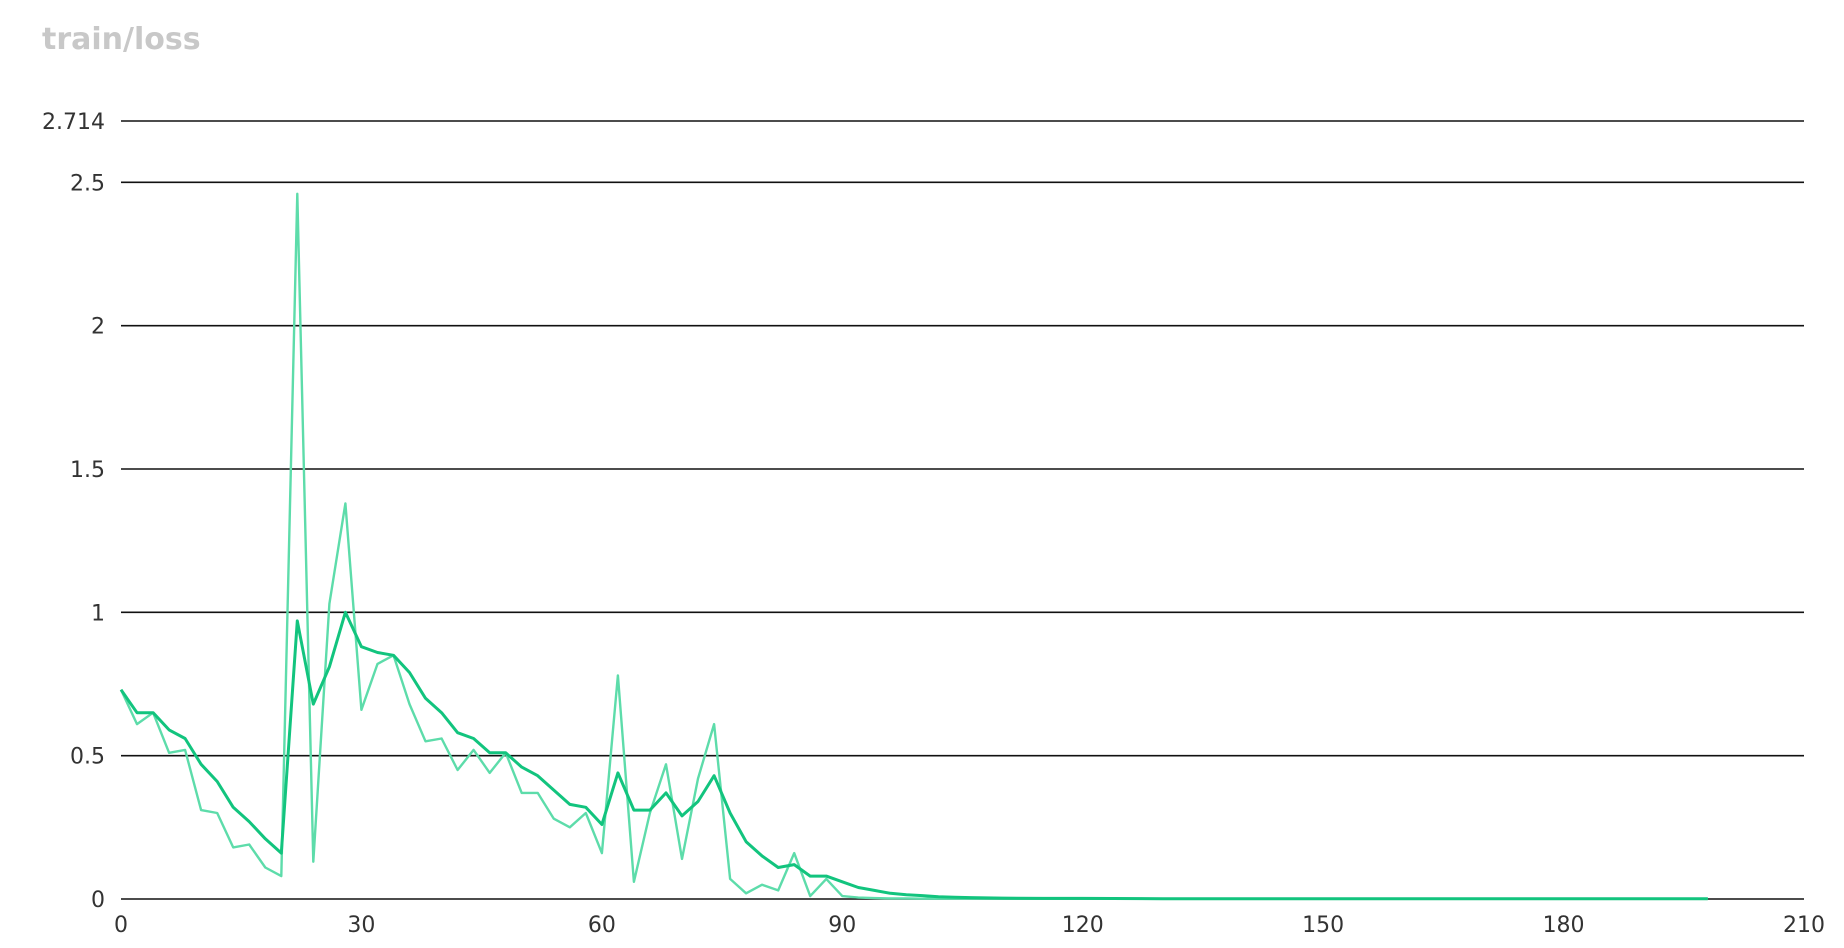 This screenshot has width=1844, height=948. I want to click on x-tick-label: 60, so click(602, 925).